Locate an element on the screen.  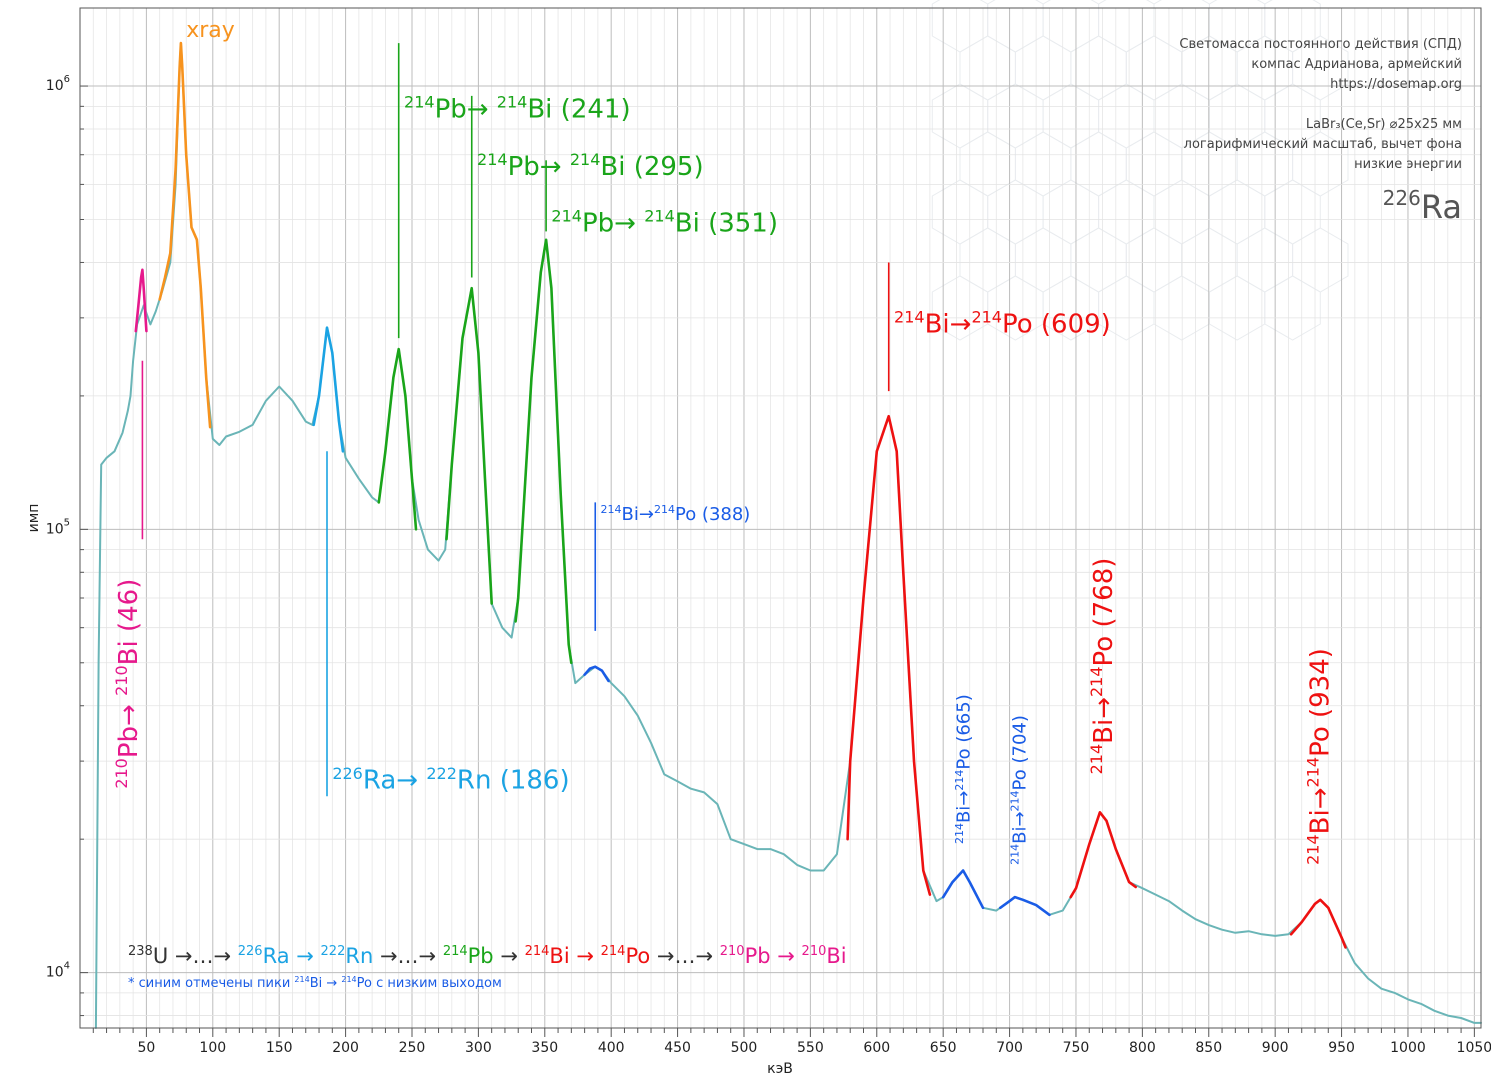
x-tick-label: 450 is located at coordinates (677, 1048).